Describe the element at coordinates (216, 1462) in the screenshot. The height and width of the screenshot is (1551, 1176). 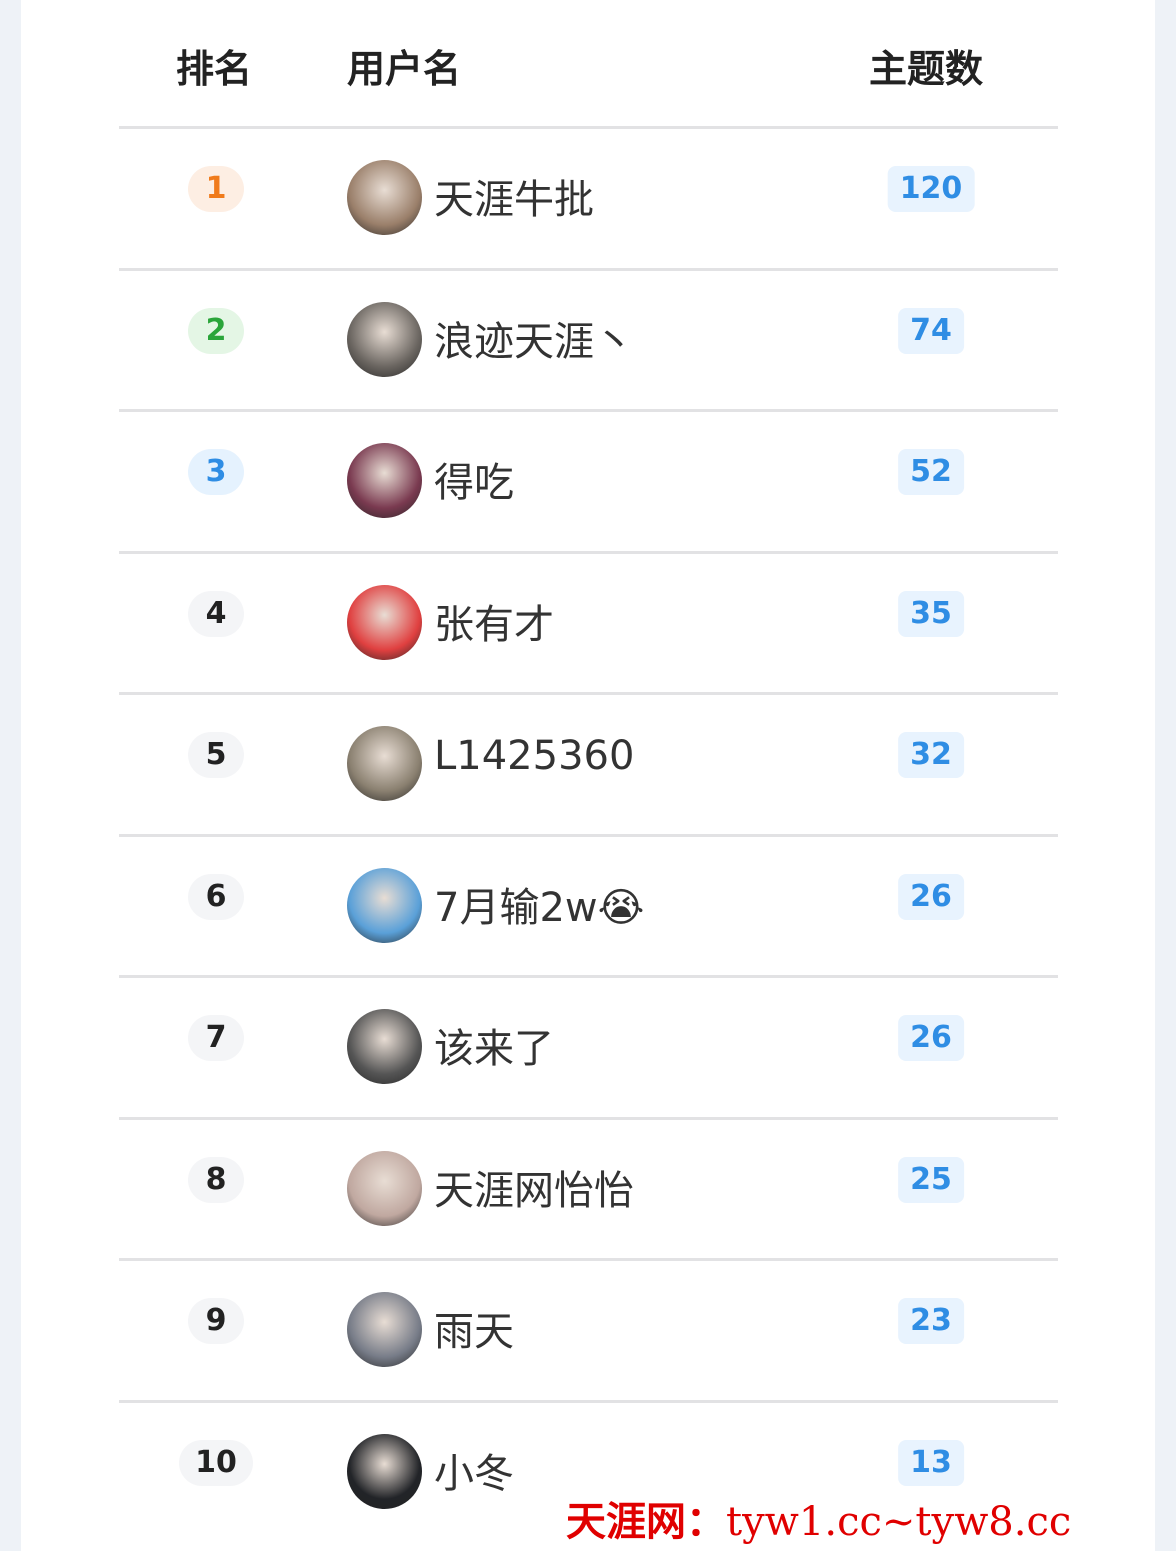
I see `rank-badge: 10` at that location.